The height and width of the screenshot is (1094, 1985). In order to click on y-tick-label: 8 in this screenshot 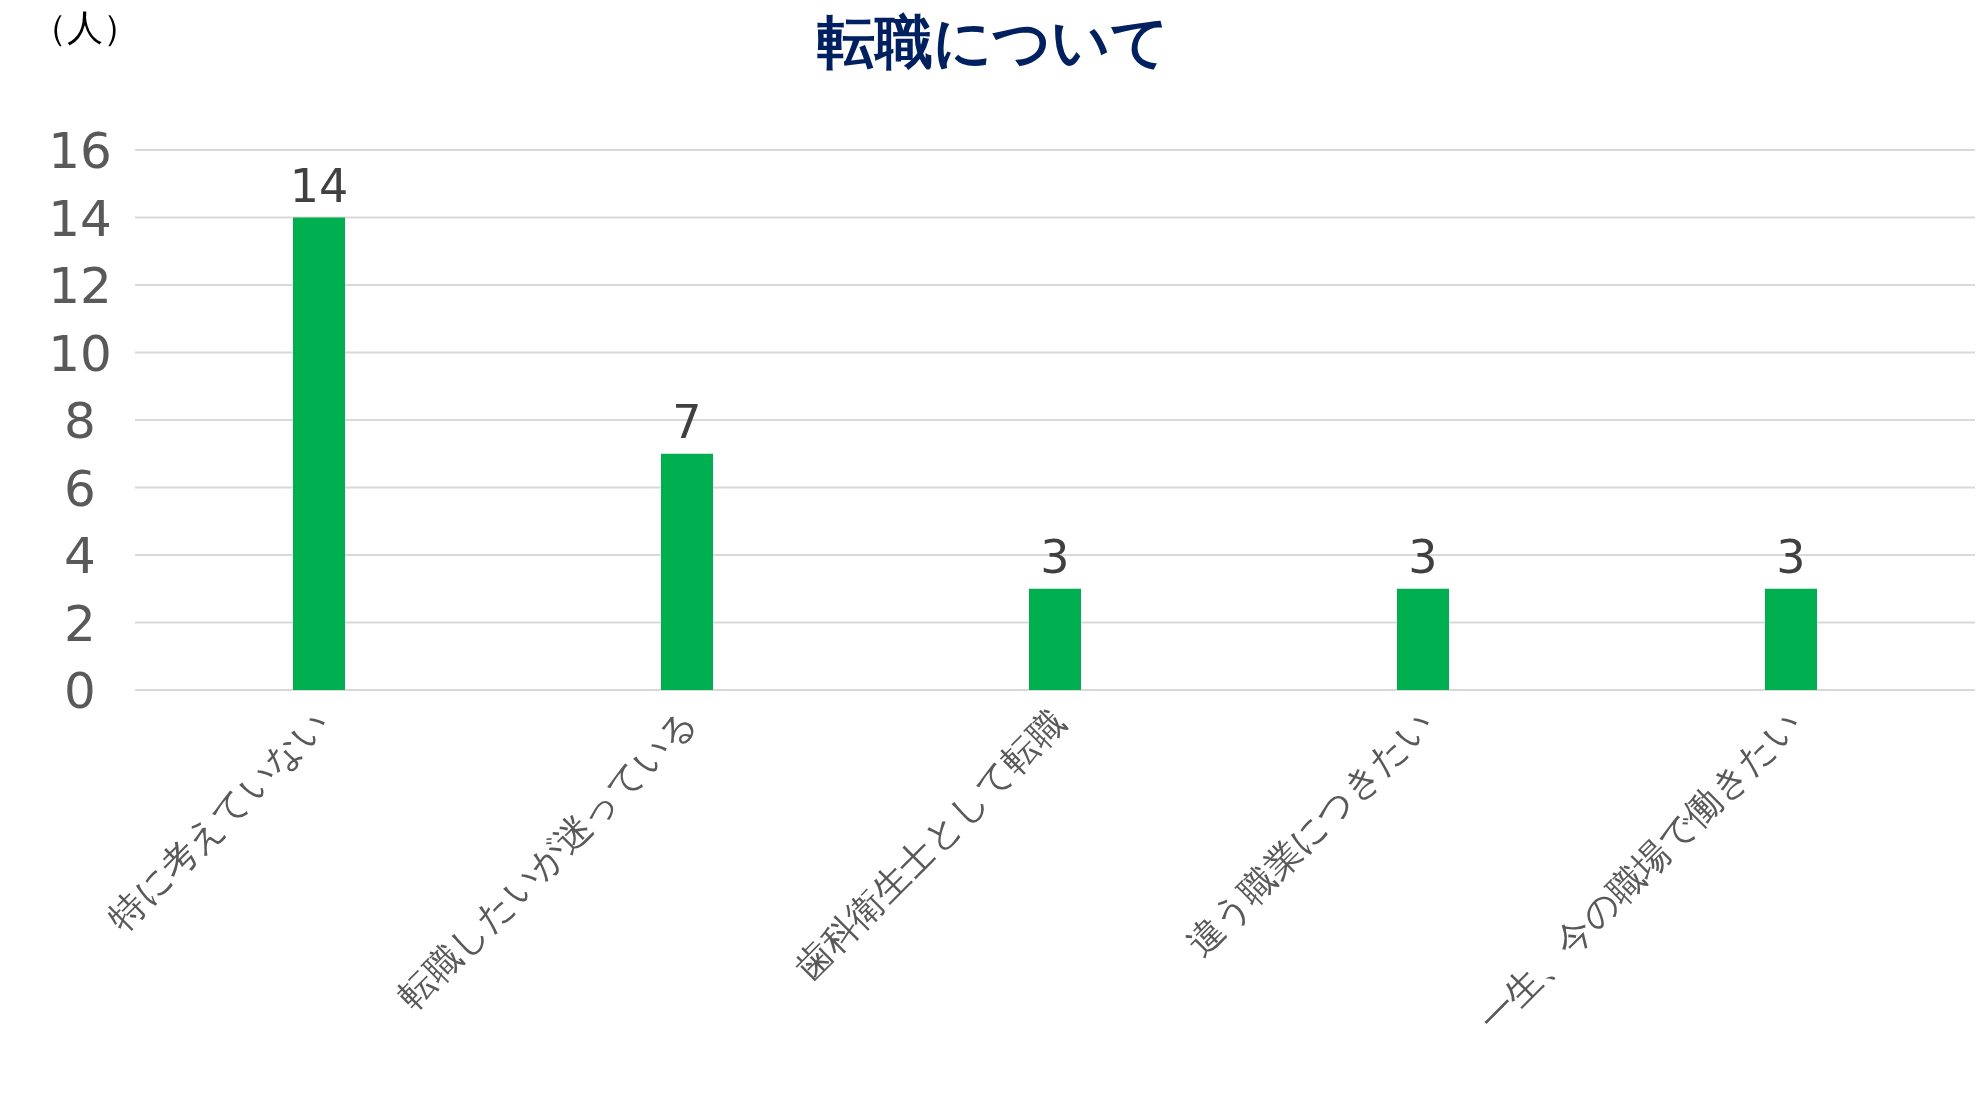, I will do `click(80, 421)`.